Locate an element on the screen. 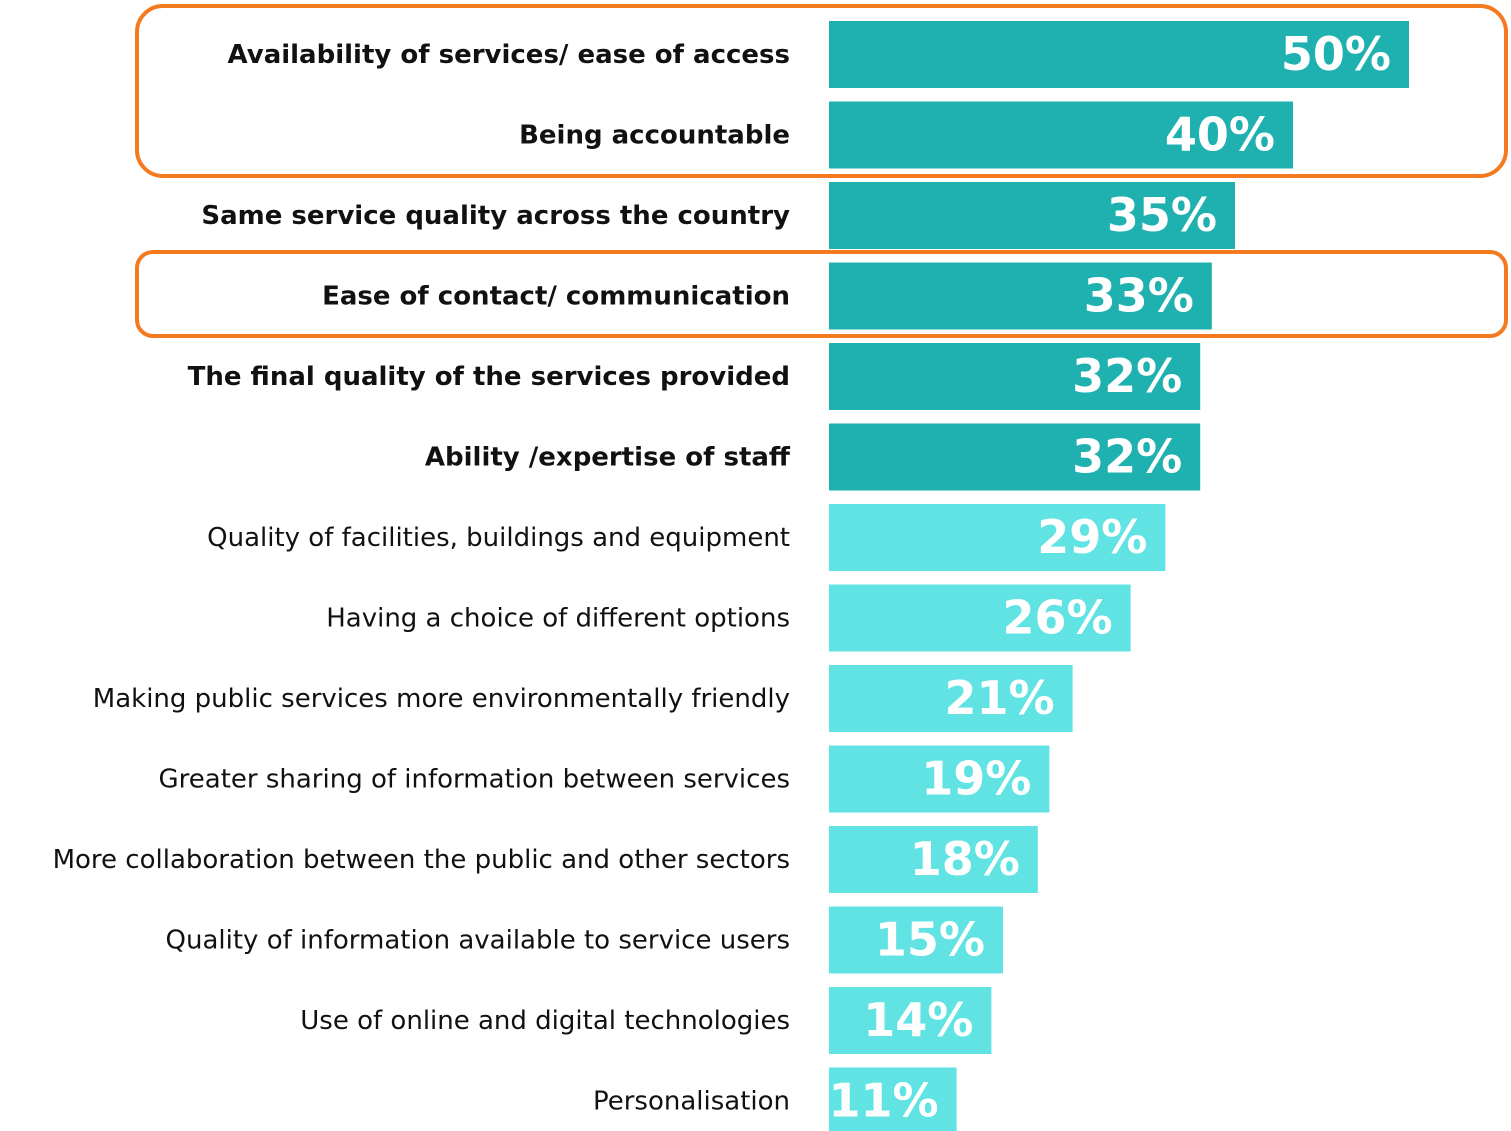  value-label: 33% is located at coordinates (1139, 296).